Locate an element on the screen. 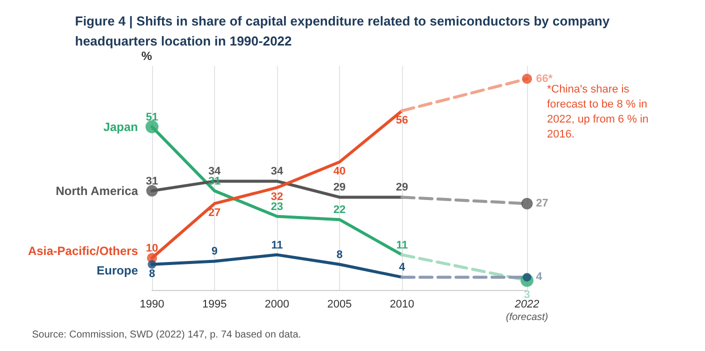  series-label: Europe is located at coordinates (117, 270).